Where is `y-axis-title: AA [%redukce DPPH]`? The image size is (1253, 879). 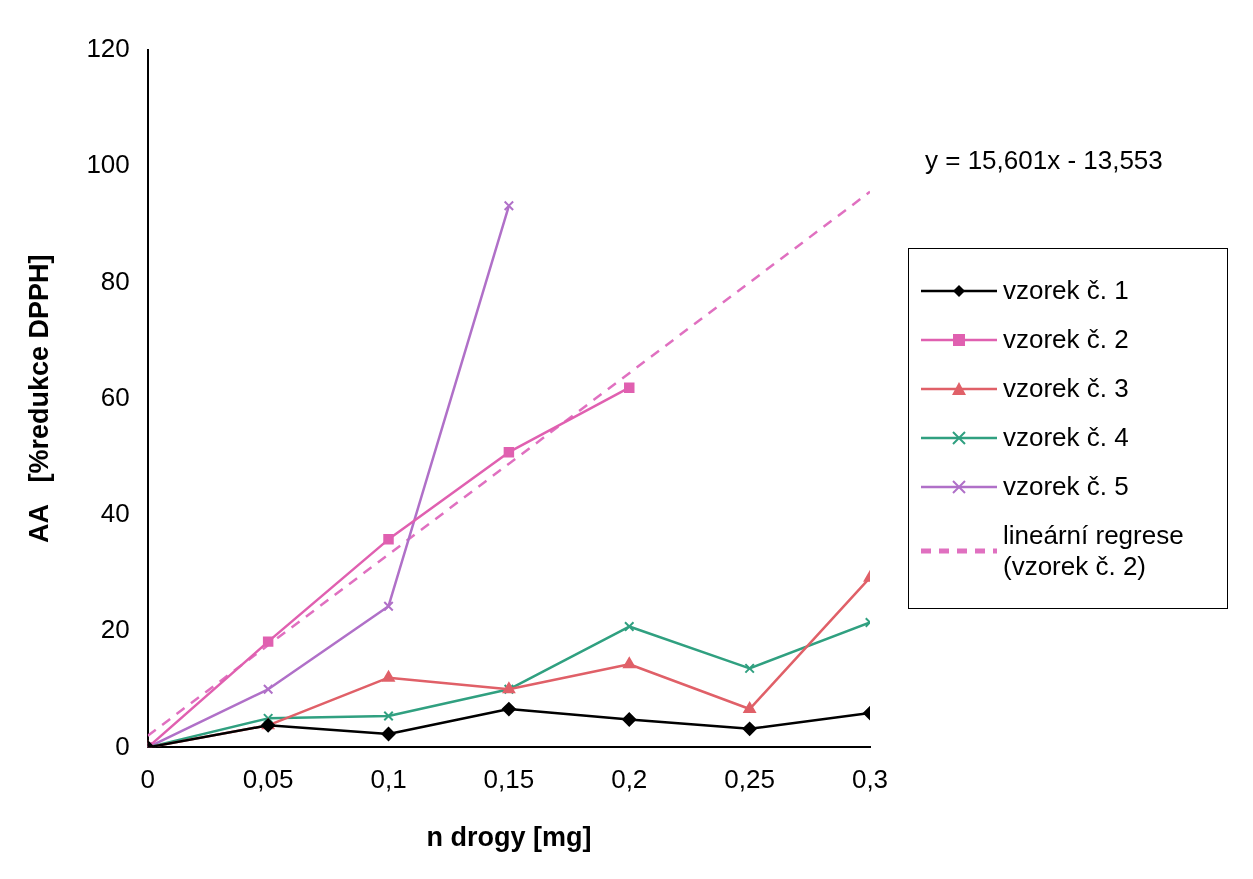 y-axis-title: AA [%redukce DPPH] is located at coordinates (38, 398).